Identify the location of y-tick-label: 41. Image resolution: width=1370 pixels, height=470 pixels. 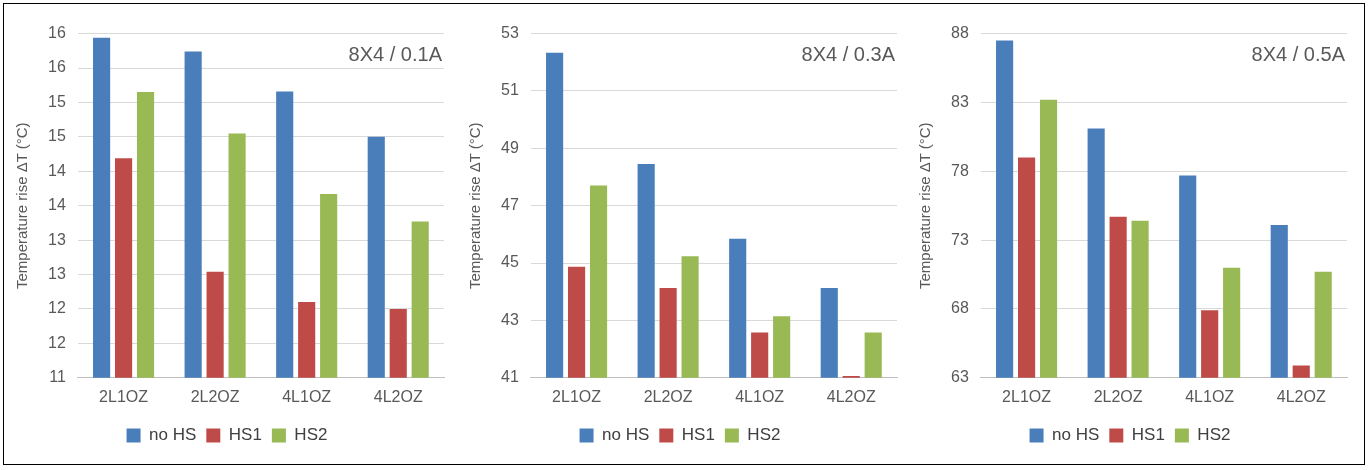
(510, 377).